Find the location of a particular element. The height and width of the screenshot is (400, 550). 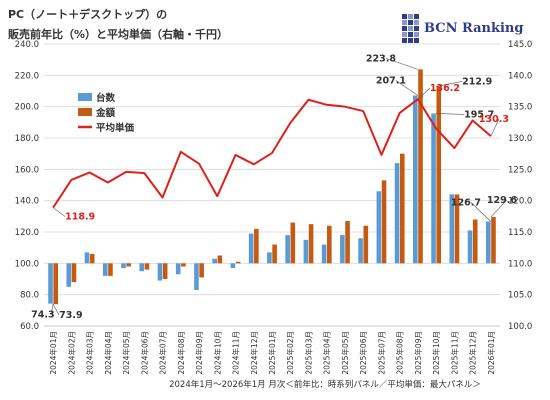

data-label: 118.9 is located at coordinates (80, 217).